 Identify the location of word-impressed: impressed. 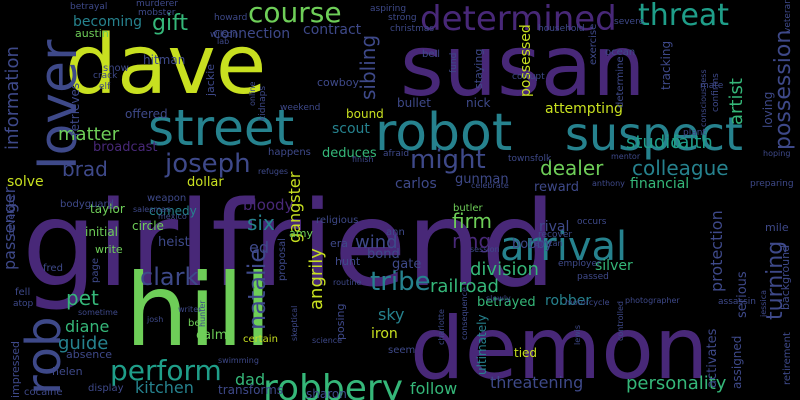
(15, 369).